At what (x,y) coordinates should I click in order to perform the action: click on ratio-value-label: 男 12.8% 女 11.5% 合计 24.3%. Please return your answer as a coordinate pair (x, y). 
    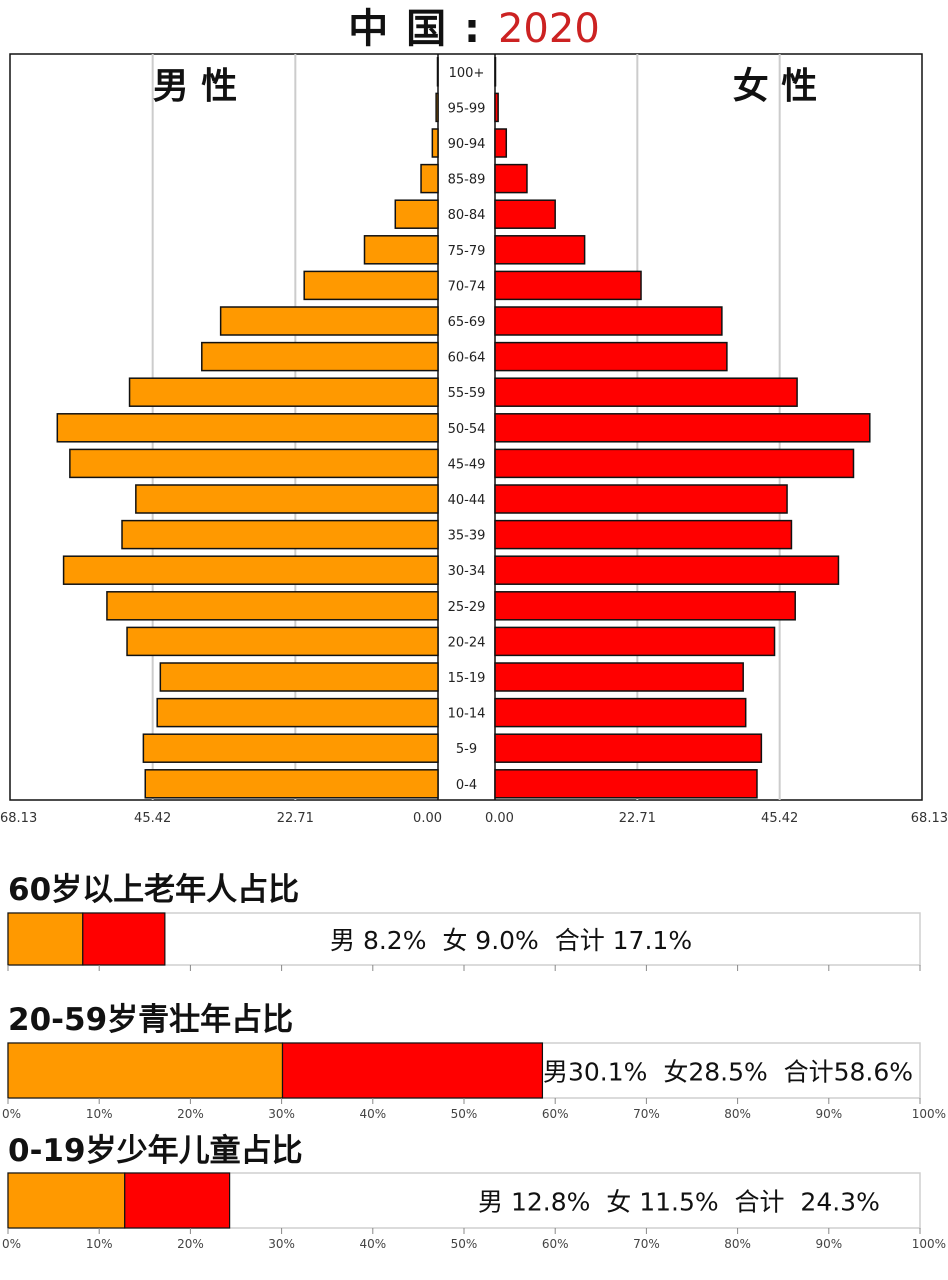
    Looking at the image, I should click on (679, 1202).